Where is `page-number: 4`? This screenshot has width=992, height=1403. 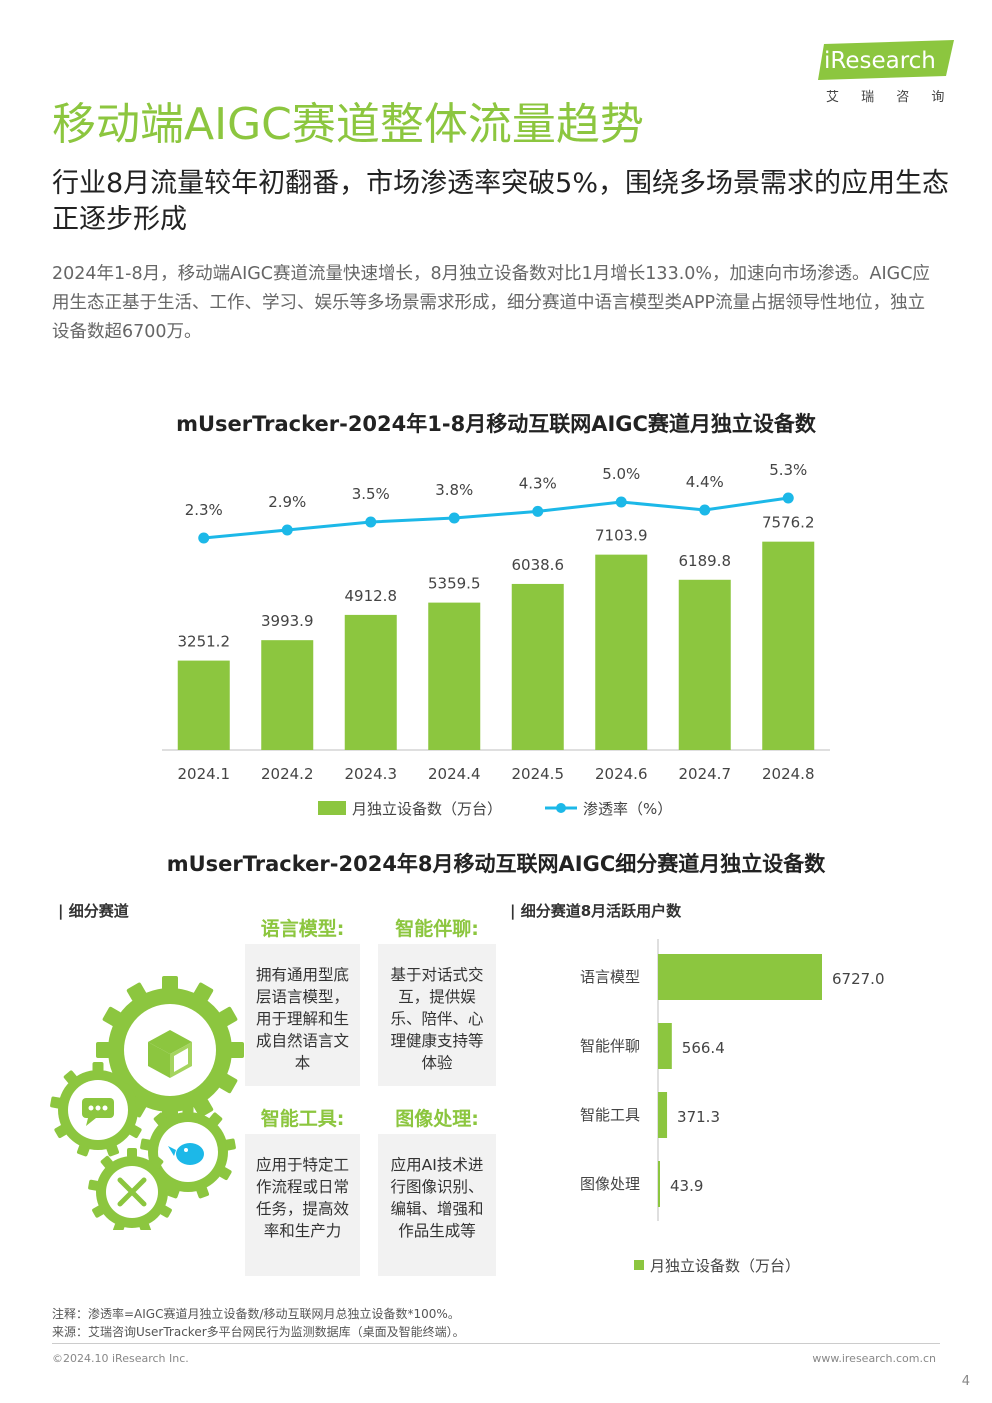
page-number: 4 is located at coordinates (965, 1381).